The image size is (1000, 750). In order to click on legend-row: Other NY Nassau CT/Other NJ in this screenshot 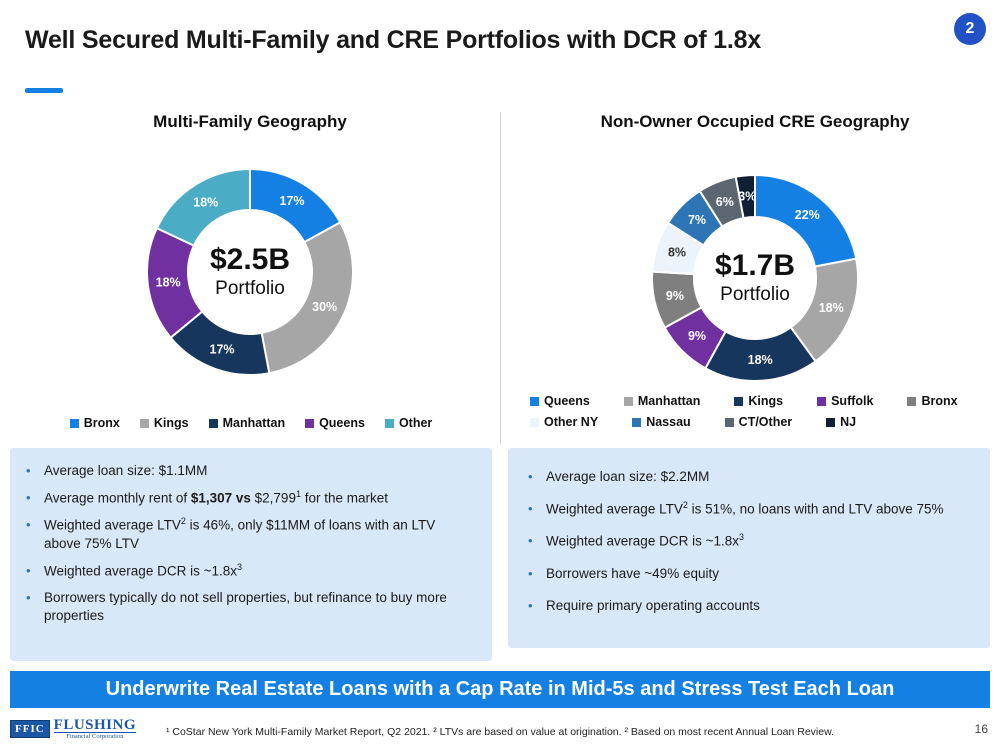, I will do `click(760, 422)`.